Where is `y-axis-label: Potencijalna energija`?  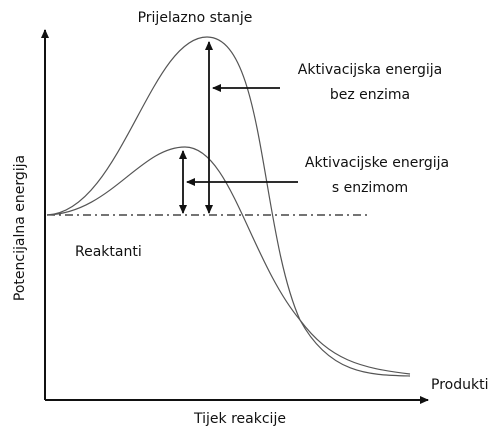 y-axis-label: Potencijalna energija is located at coordinates (20, 228).